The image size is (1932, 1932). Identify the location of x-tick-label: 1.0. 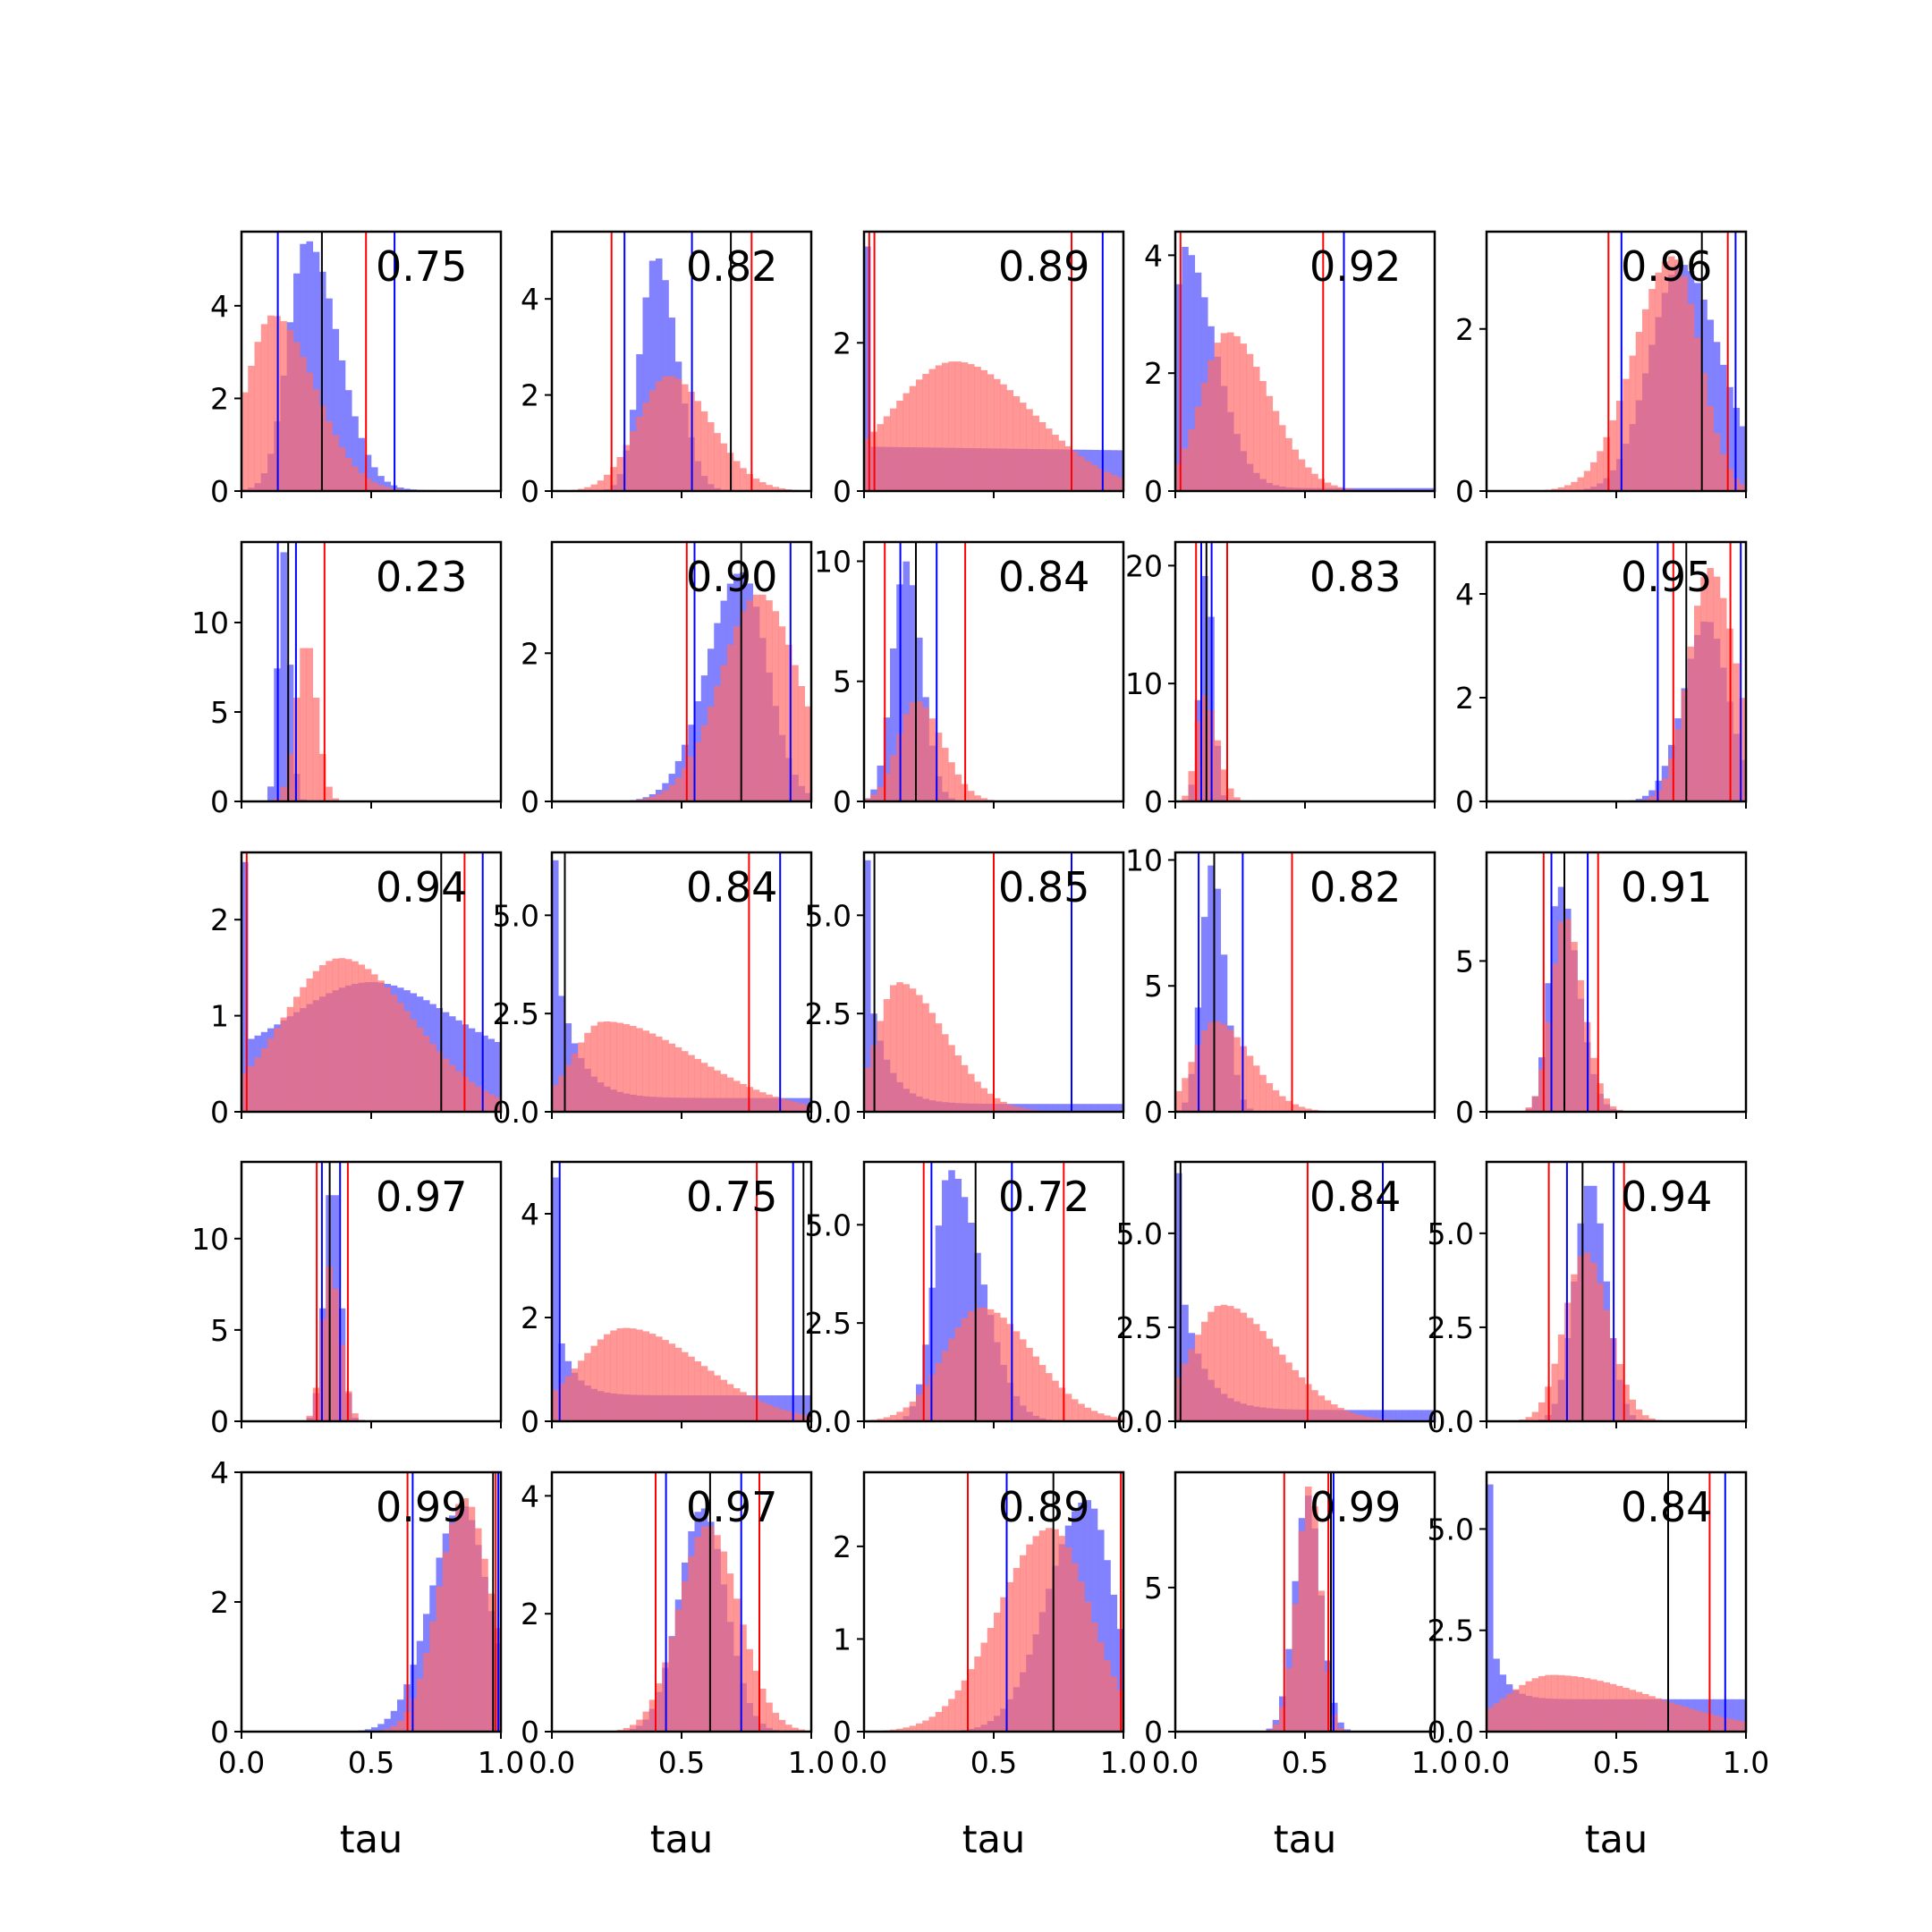
(1434, 1762).